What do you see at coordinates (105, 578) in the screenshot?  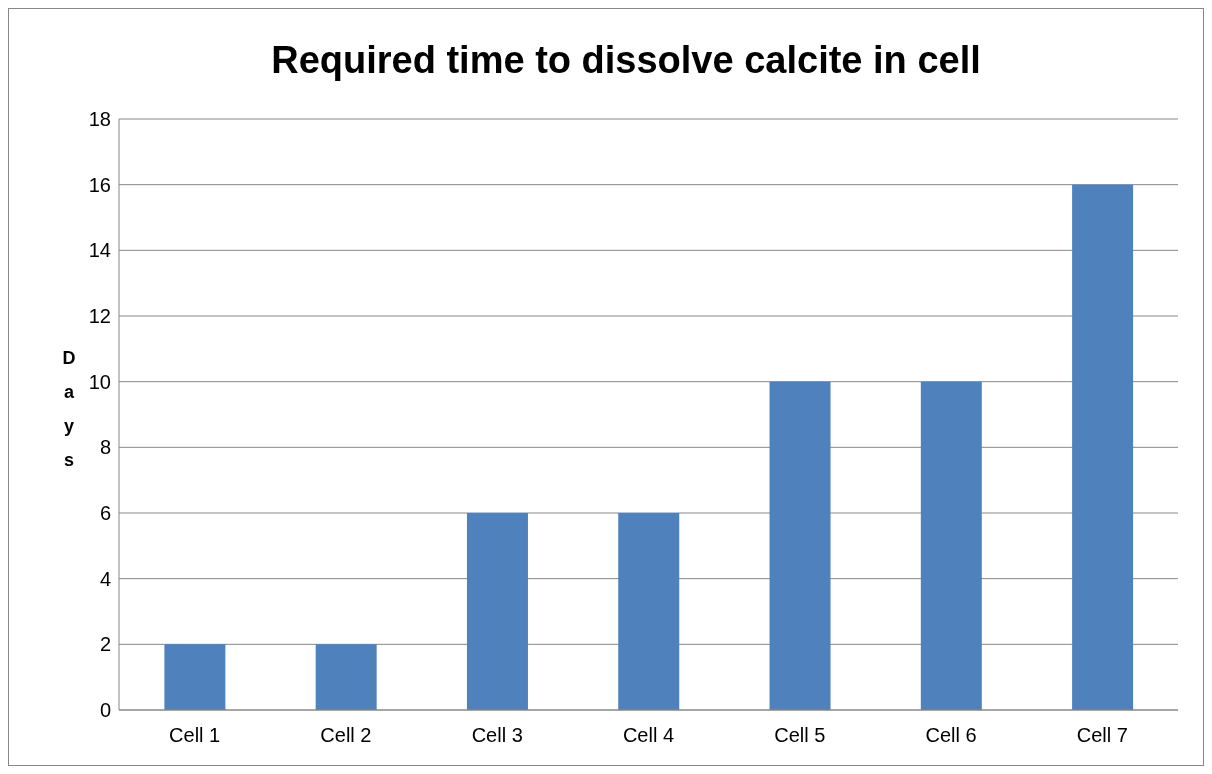 I see `y-tick-label: 4` at bounding box center [105, 578].